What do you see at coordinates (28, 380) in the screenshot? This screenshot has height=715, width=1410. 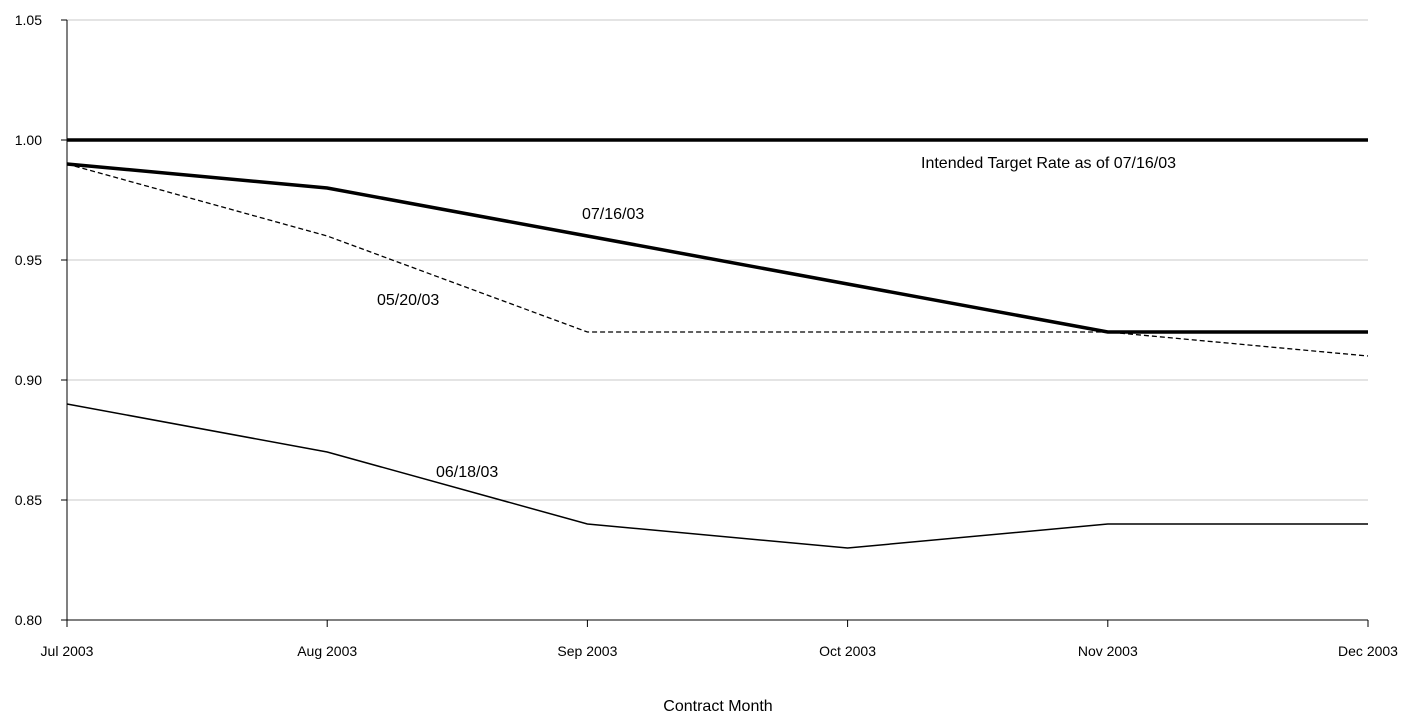 I see `y-tick-label-0.90: 0.90` at bounding box center [28, 380].